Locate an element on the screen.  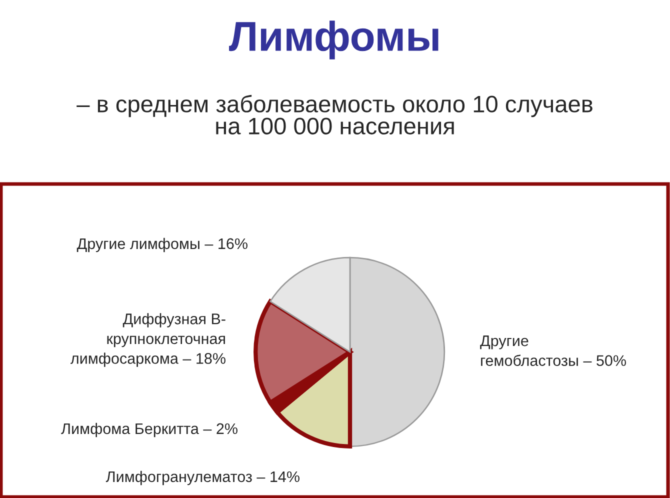
slice-label: Лимфогранулематоз – 14% is located at coordinates (203, 478).